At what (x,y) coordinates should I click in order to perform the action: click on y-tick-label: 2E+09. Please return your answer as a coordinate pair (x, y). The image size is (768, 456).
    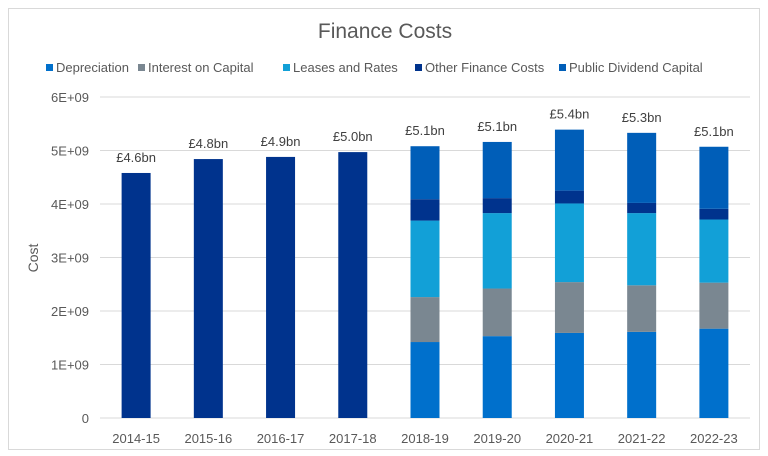
    Looking at the image, I should click on (70, 311).